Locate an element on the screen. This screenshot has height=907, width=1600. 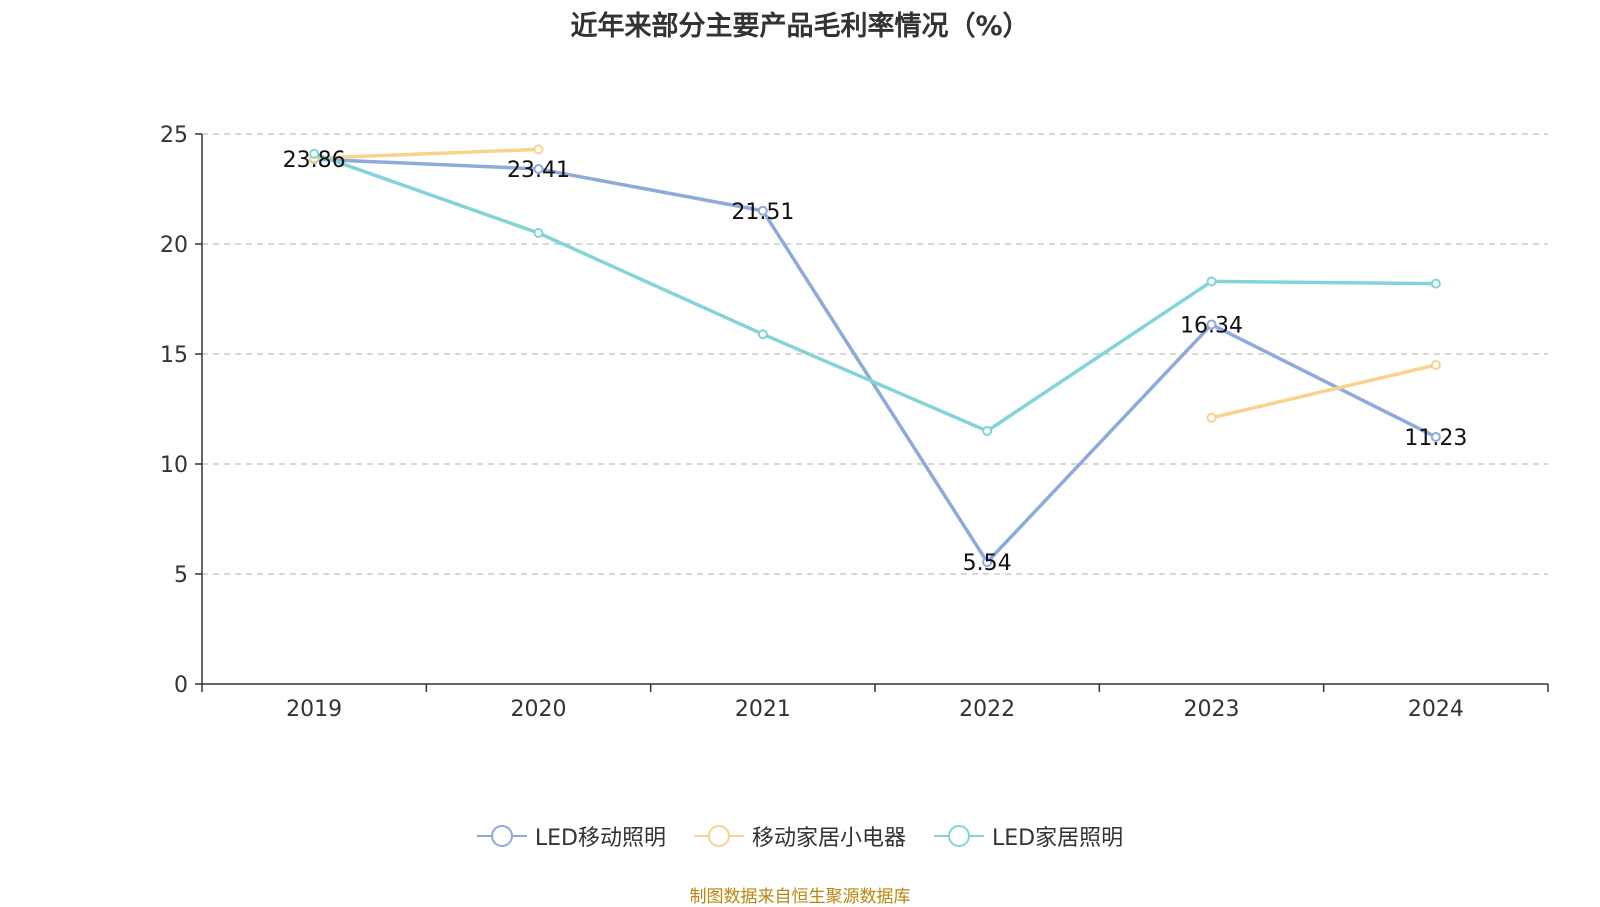
x-tick-label: 2021 is located at coordinates (763, 709).